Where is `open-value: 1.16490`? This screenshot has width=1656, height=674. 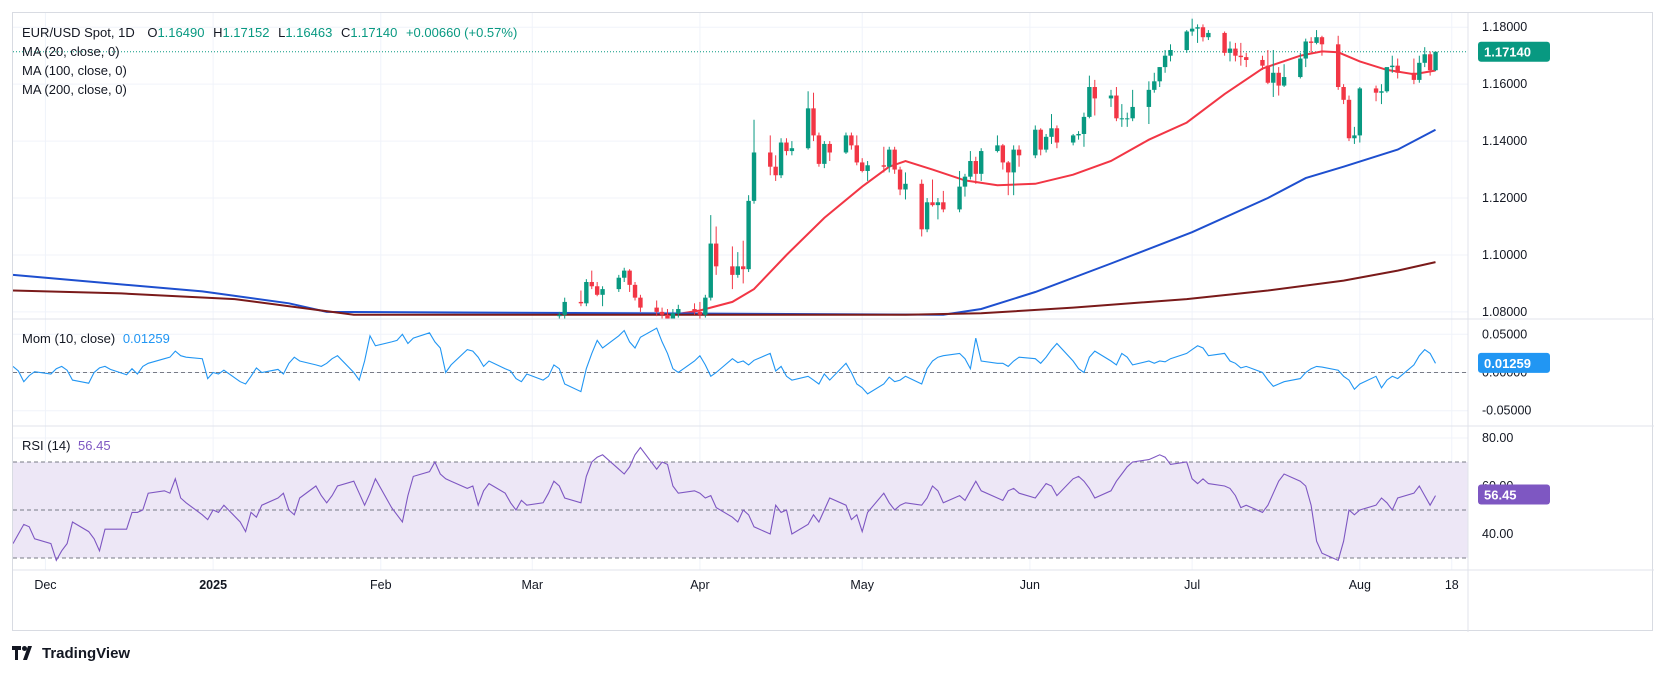
open-value: 1.16490 is located at coordinates (180, 32).